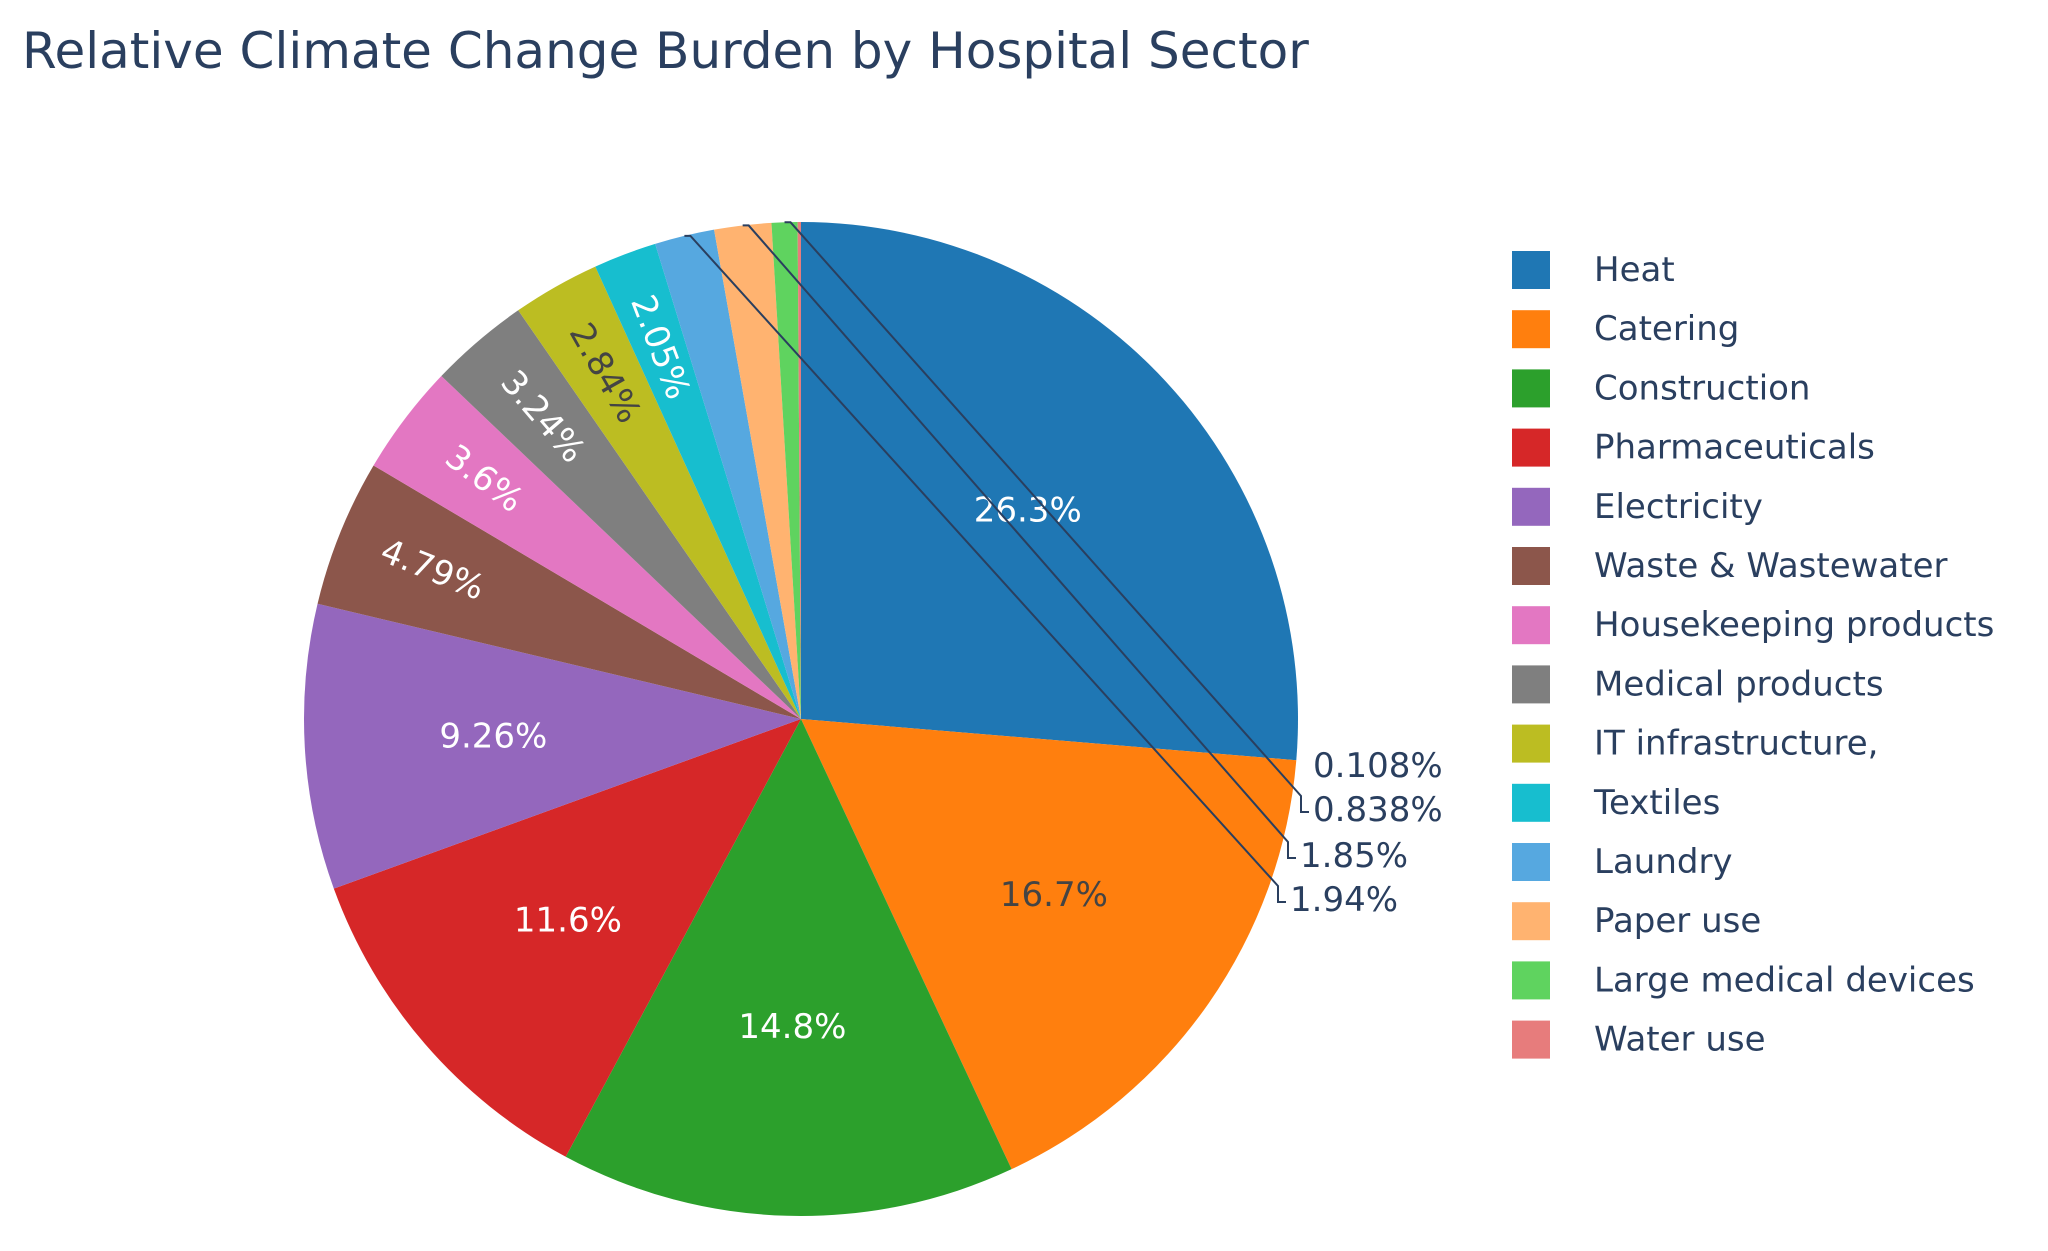  I want to click on pie-slice-catering, so click(1049, 944).